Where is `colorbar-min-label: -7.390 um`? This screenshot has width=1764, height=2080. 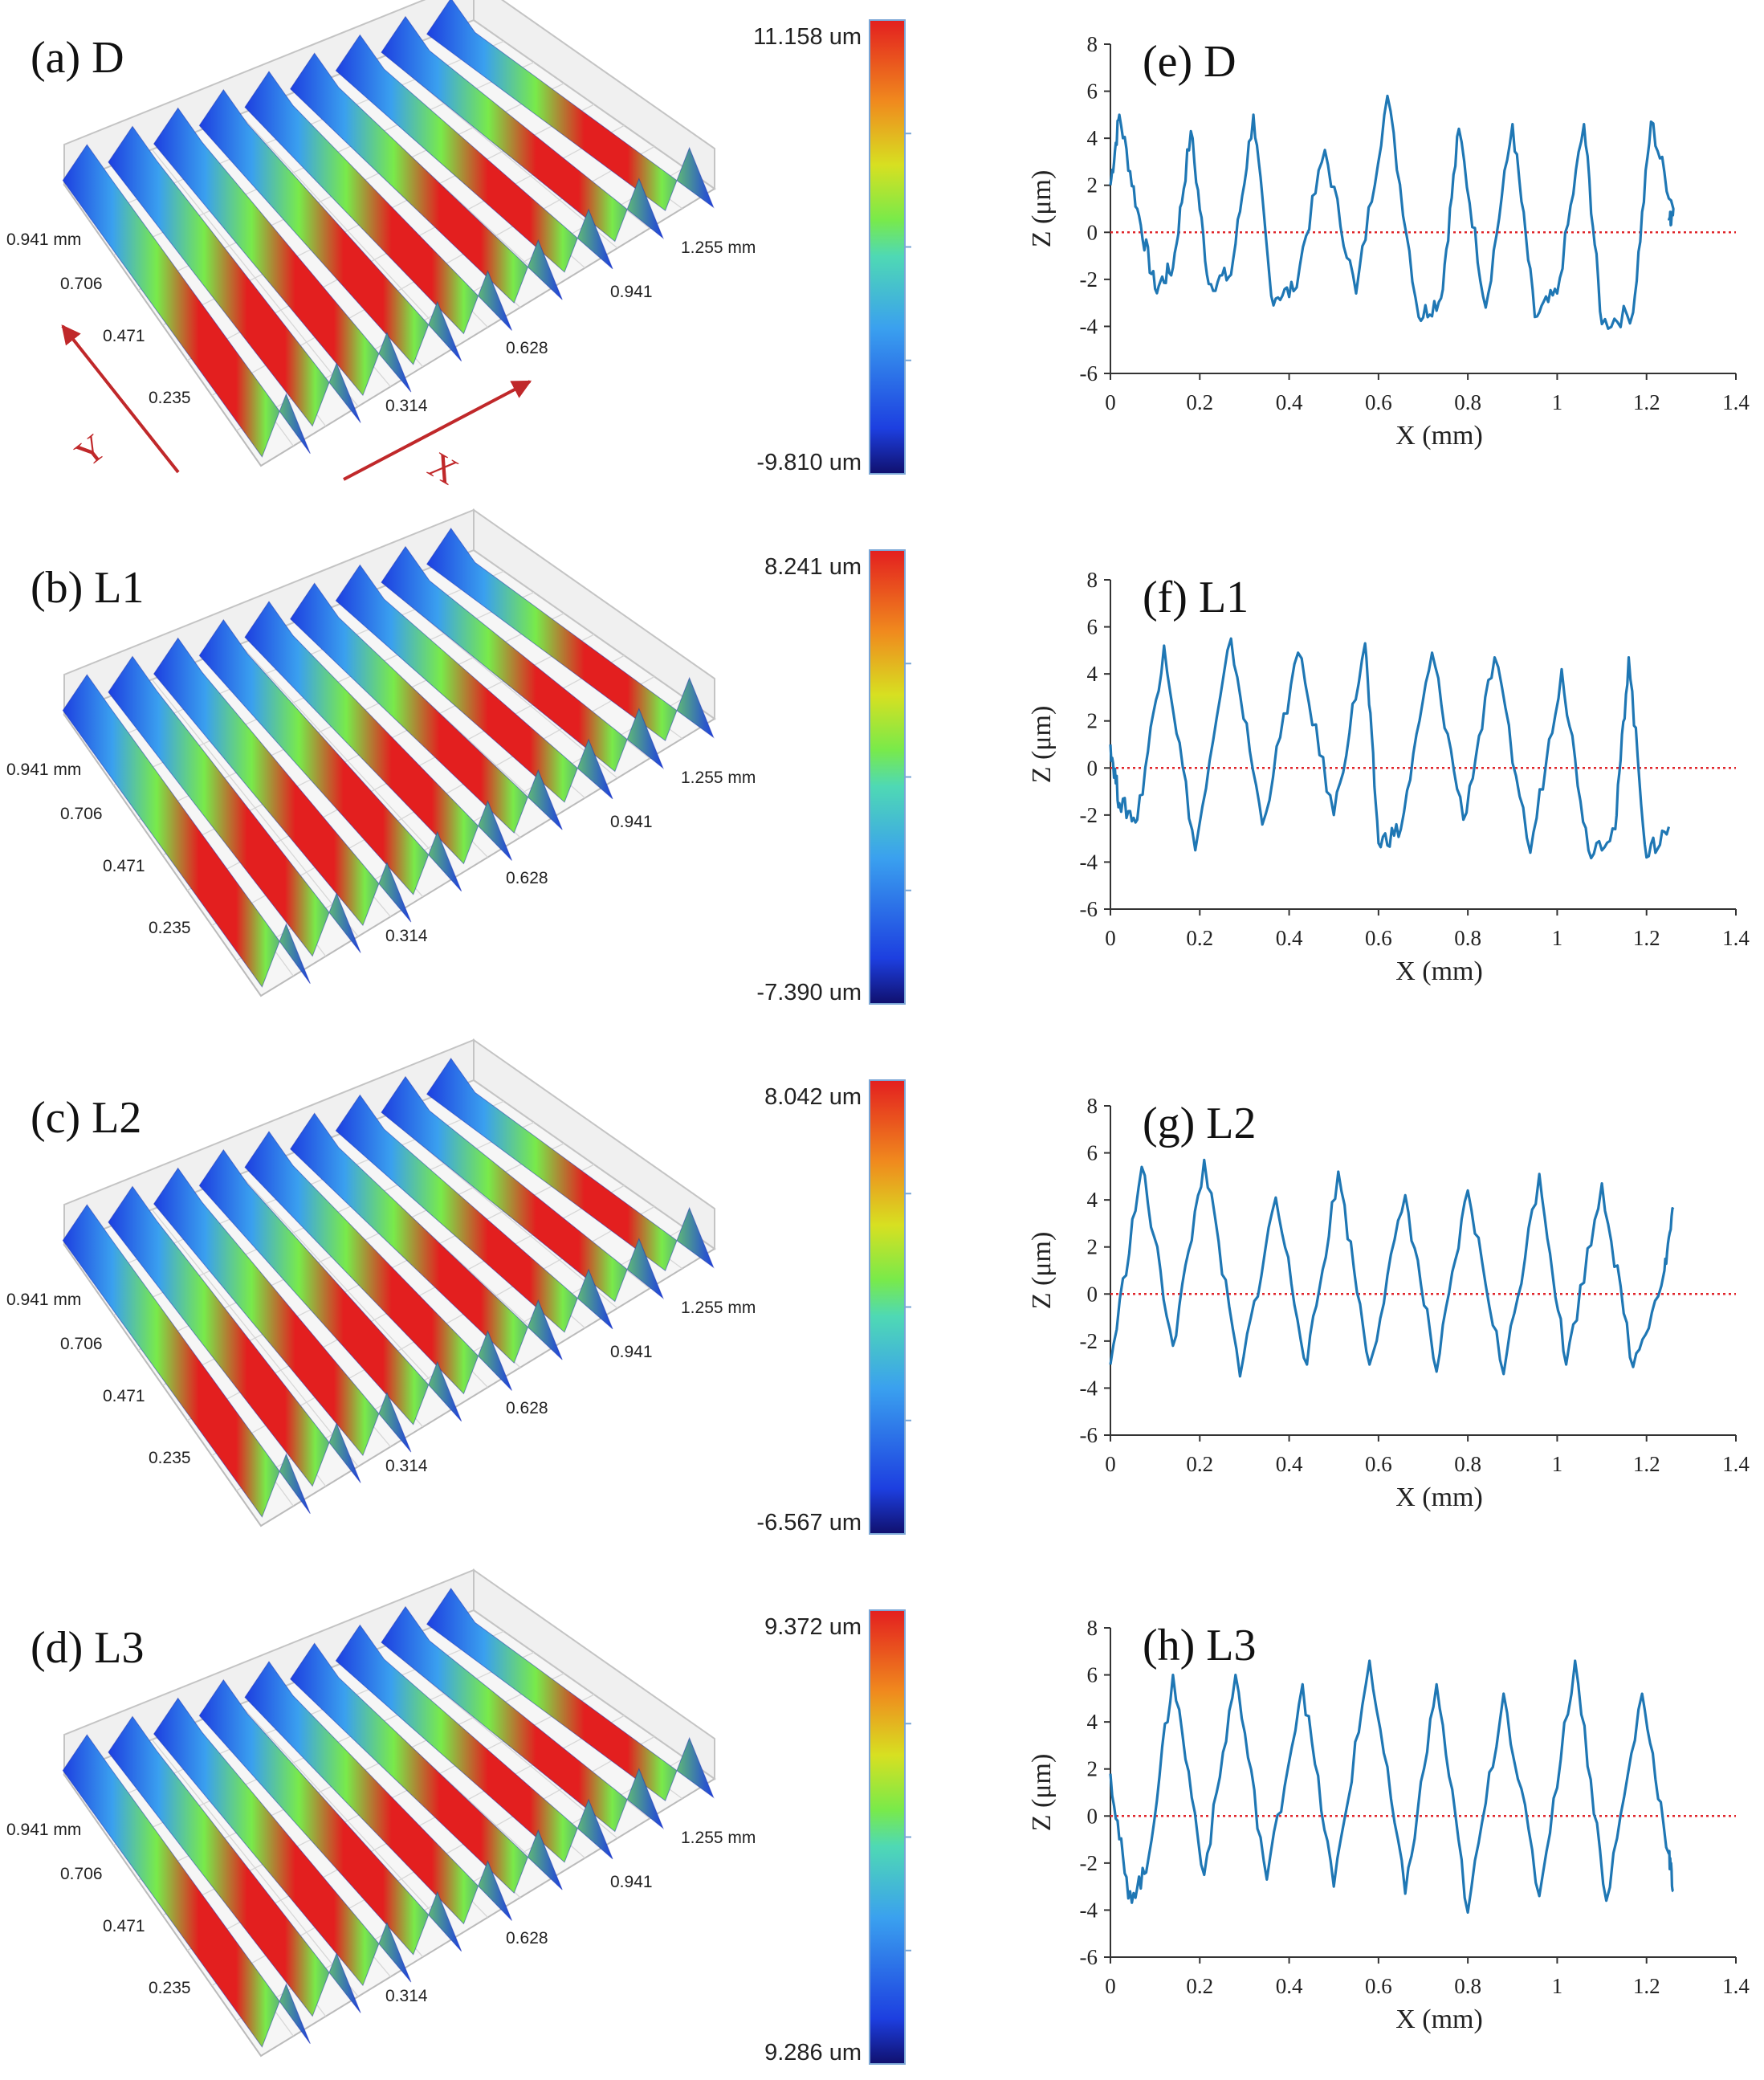 colorbar-min-label: -7.390 um is located at coordinates (809, 992).